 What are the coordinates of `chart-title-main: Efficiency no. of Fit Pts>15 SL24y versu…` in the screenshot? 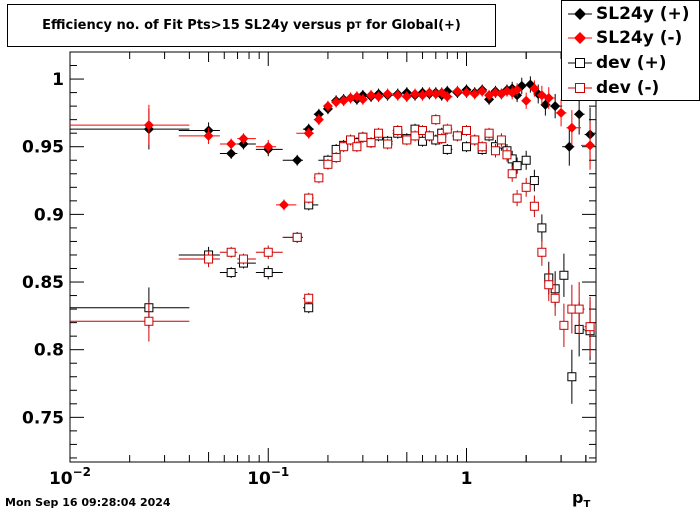 It's located at (199, 25).